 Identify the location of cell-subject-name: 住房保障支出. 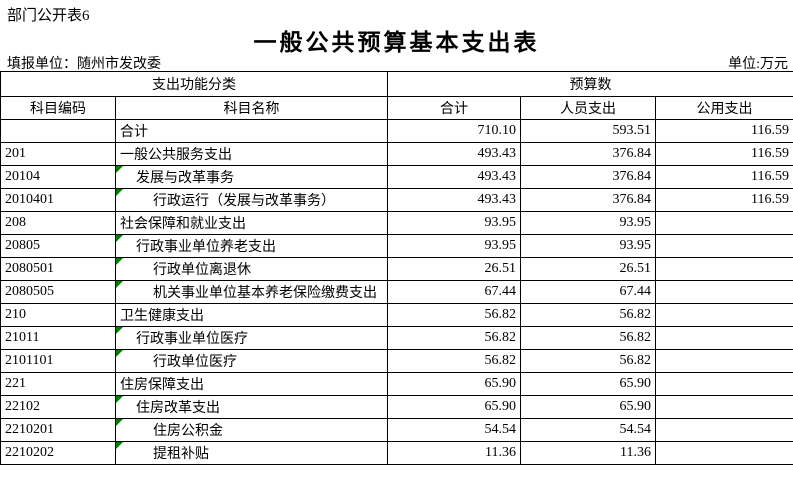
(251, 384).